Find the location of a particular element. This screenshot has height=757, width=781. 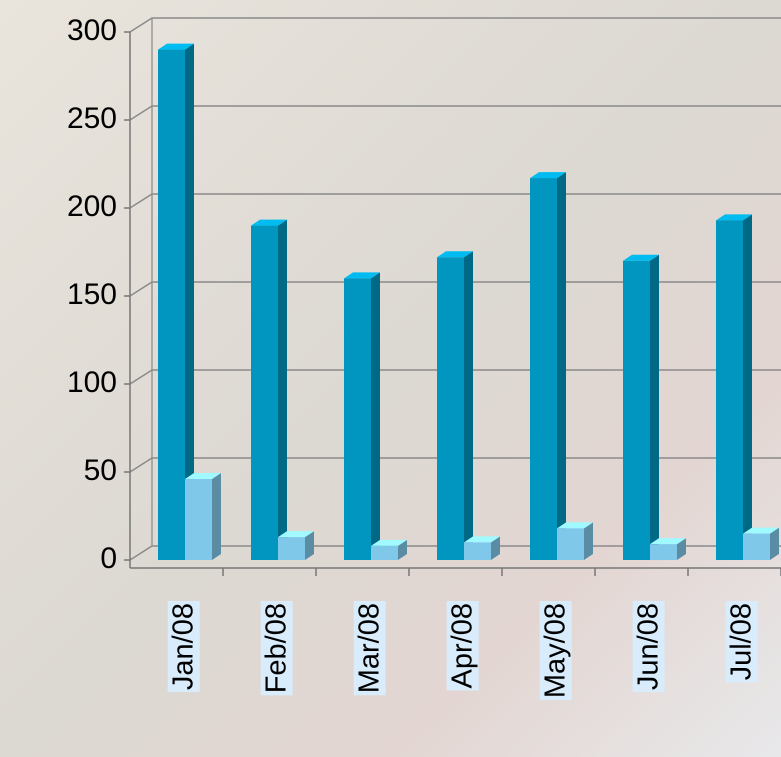

y-tick-label: 100 is located at coordinates (92, 382).